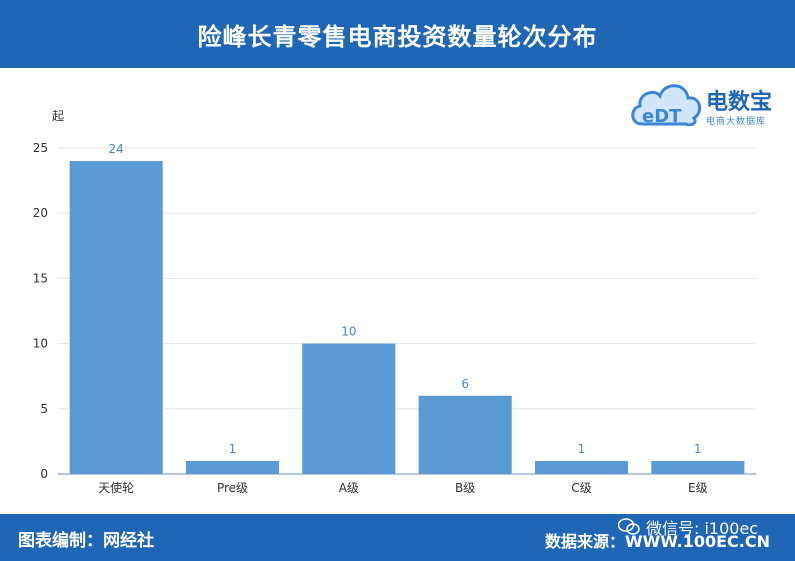 This screenshot has height=561, width=795. I want to click on x-tick-label: A级, so click(349, 488).